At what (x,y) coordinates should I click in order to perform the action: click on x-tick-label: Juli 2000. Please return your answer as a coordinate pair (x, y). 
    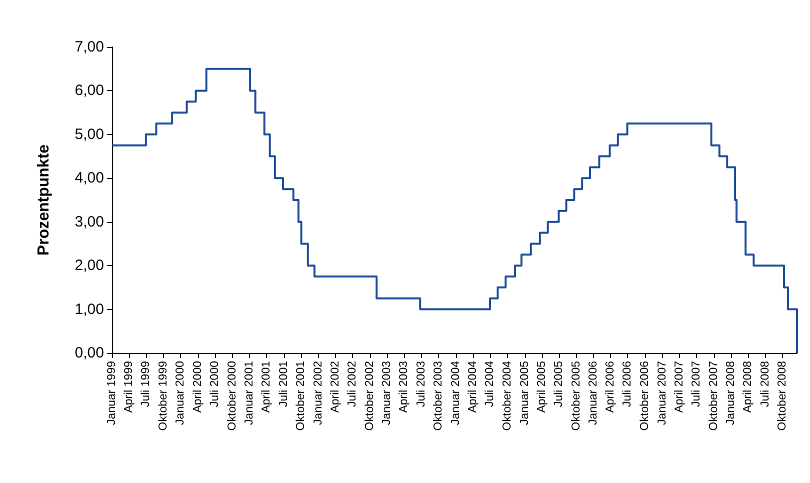
    Looking at the image, I should click on (215, 384).